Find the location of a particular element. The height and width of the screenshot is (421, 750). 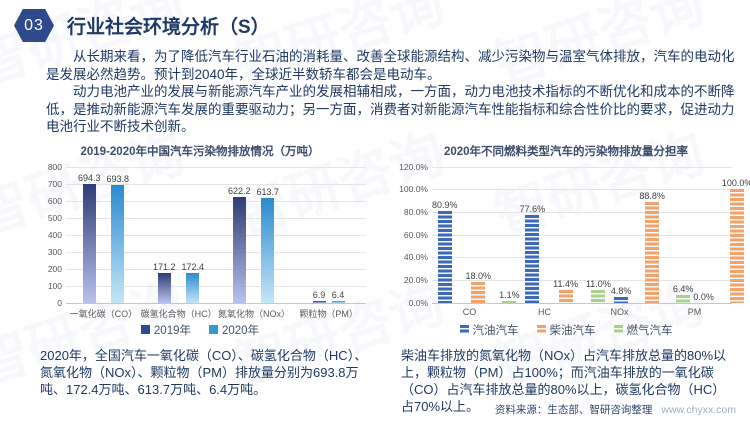

legend-label: 柴油汽车 is located at coordinates (572, 330).